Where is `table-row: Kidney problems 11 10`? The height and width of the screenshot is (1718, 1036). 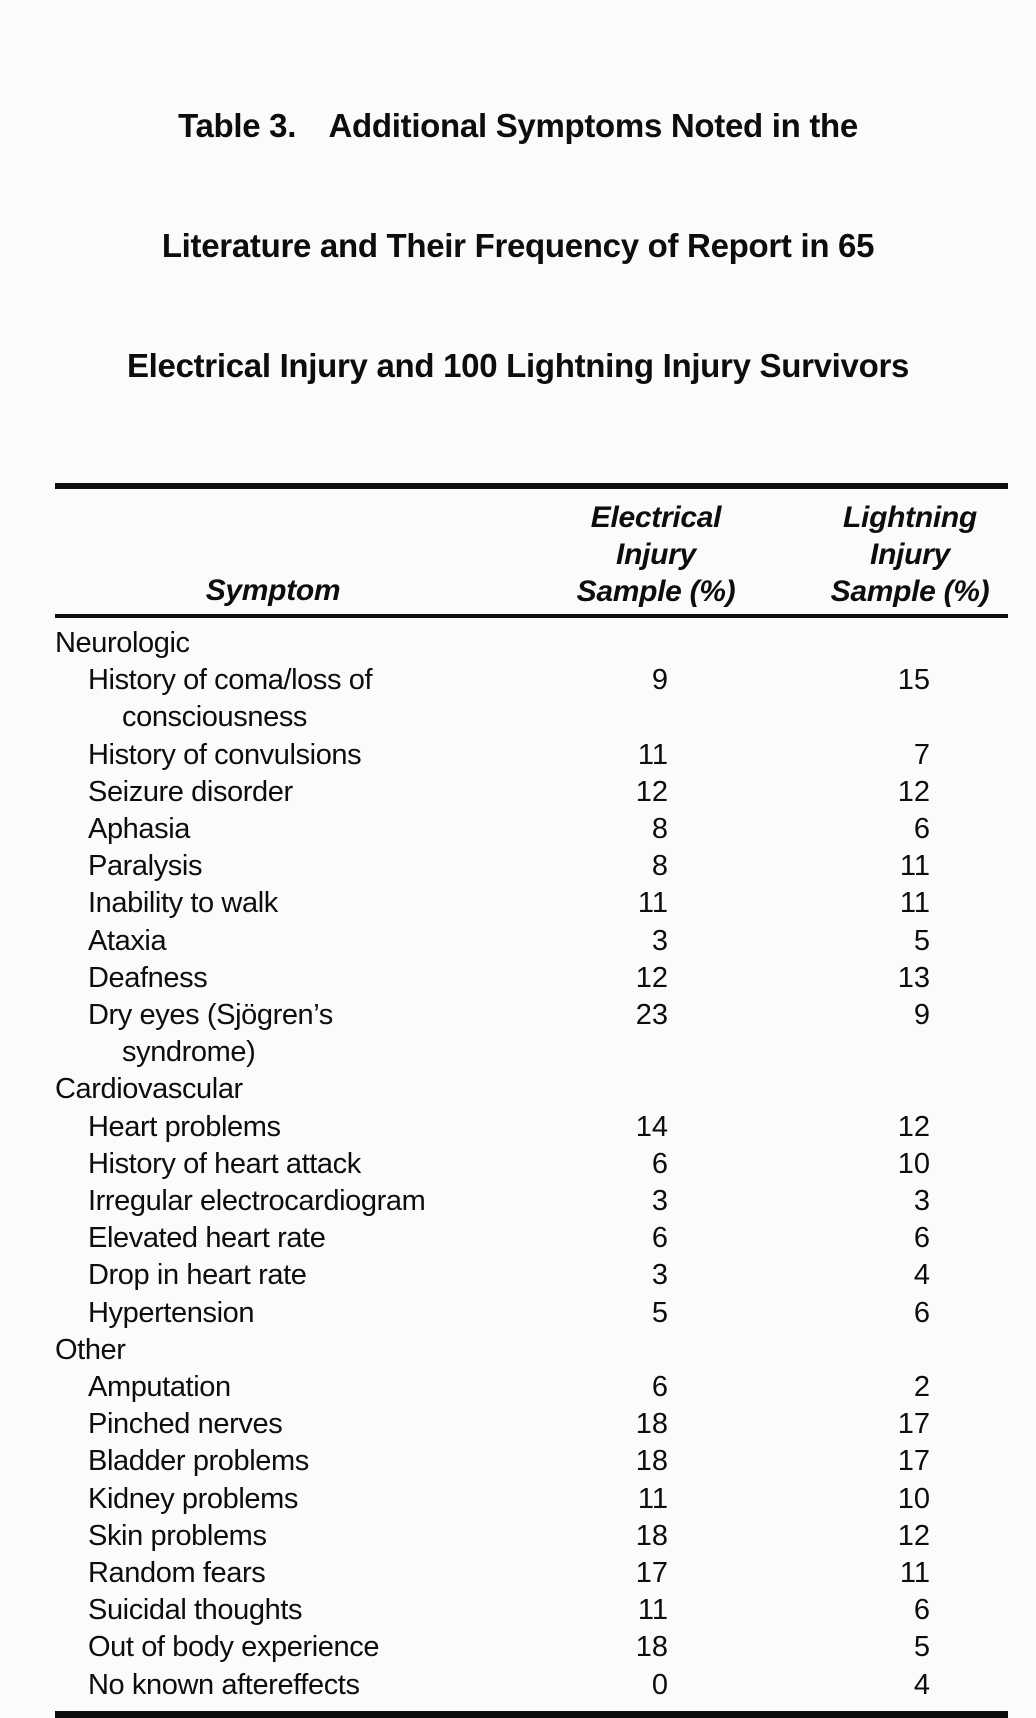 table-row: Kidney problems 11 10 is located at coordinates (531, 1499).